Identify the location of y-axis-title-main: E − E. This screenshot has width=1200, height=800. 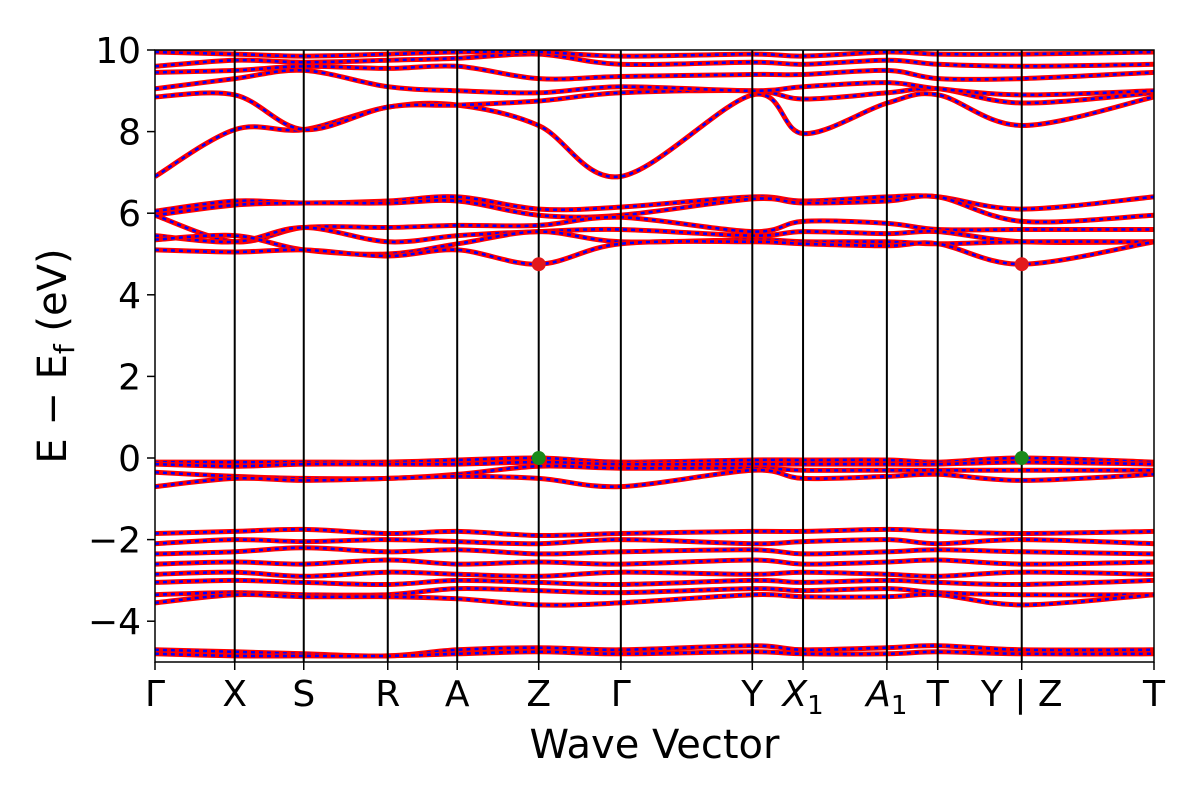
(53, 409).